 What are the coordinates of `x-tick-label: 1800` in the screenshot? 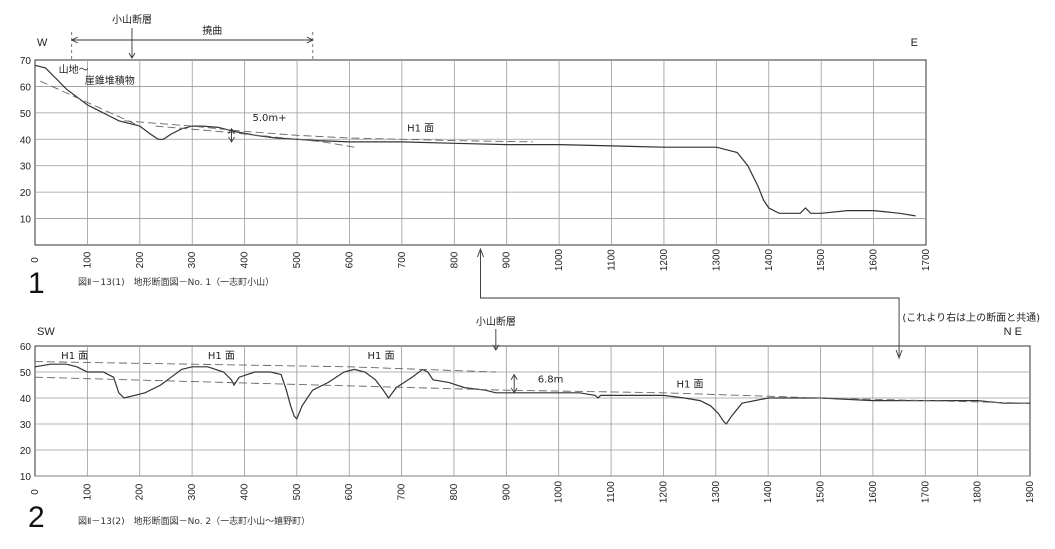 It's located at (978, 491).